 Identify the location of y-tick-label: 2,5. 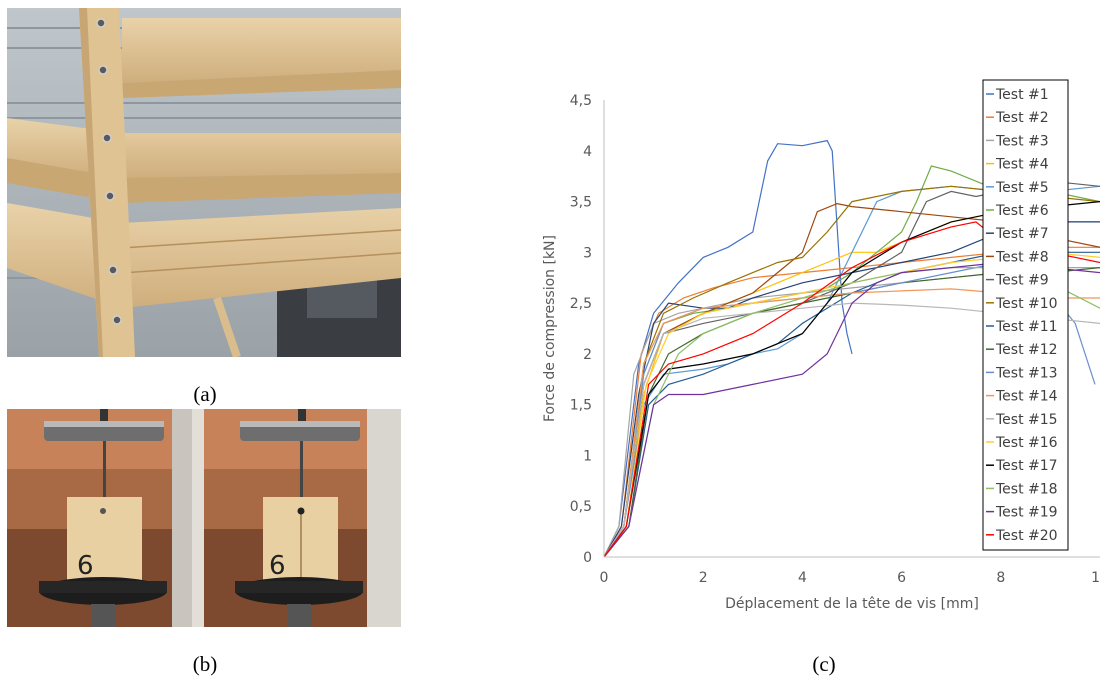
(581, 304).